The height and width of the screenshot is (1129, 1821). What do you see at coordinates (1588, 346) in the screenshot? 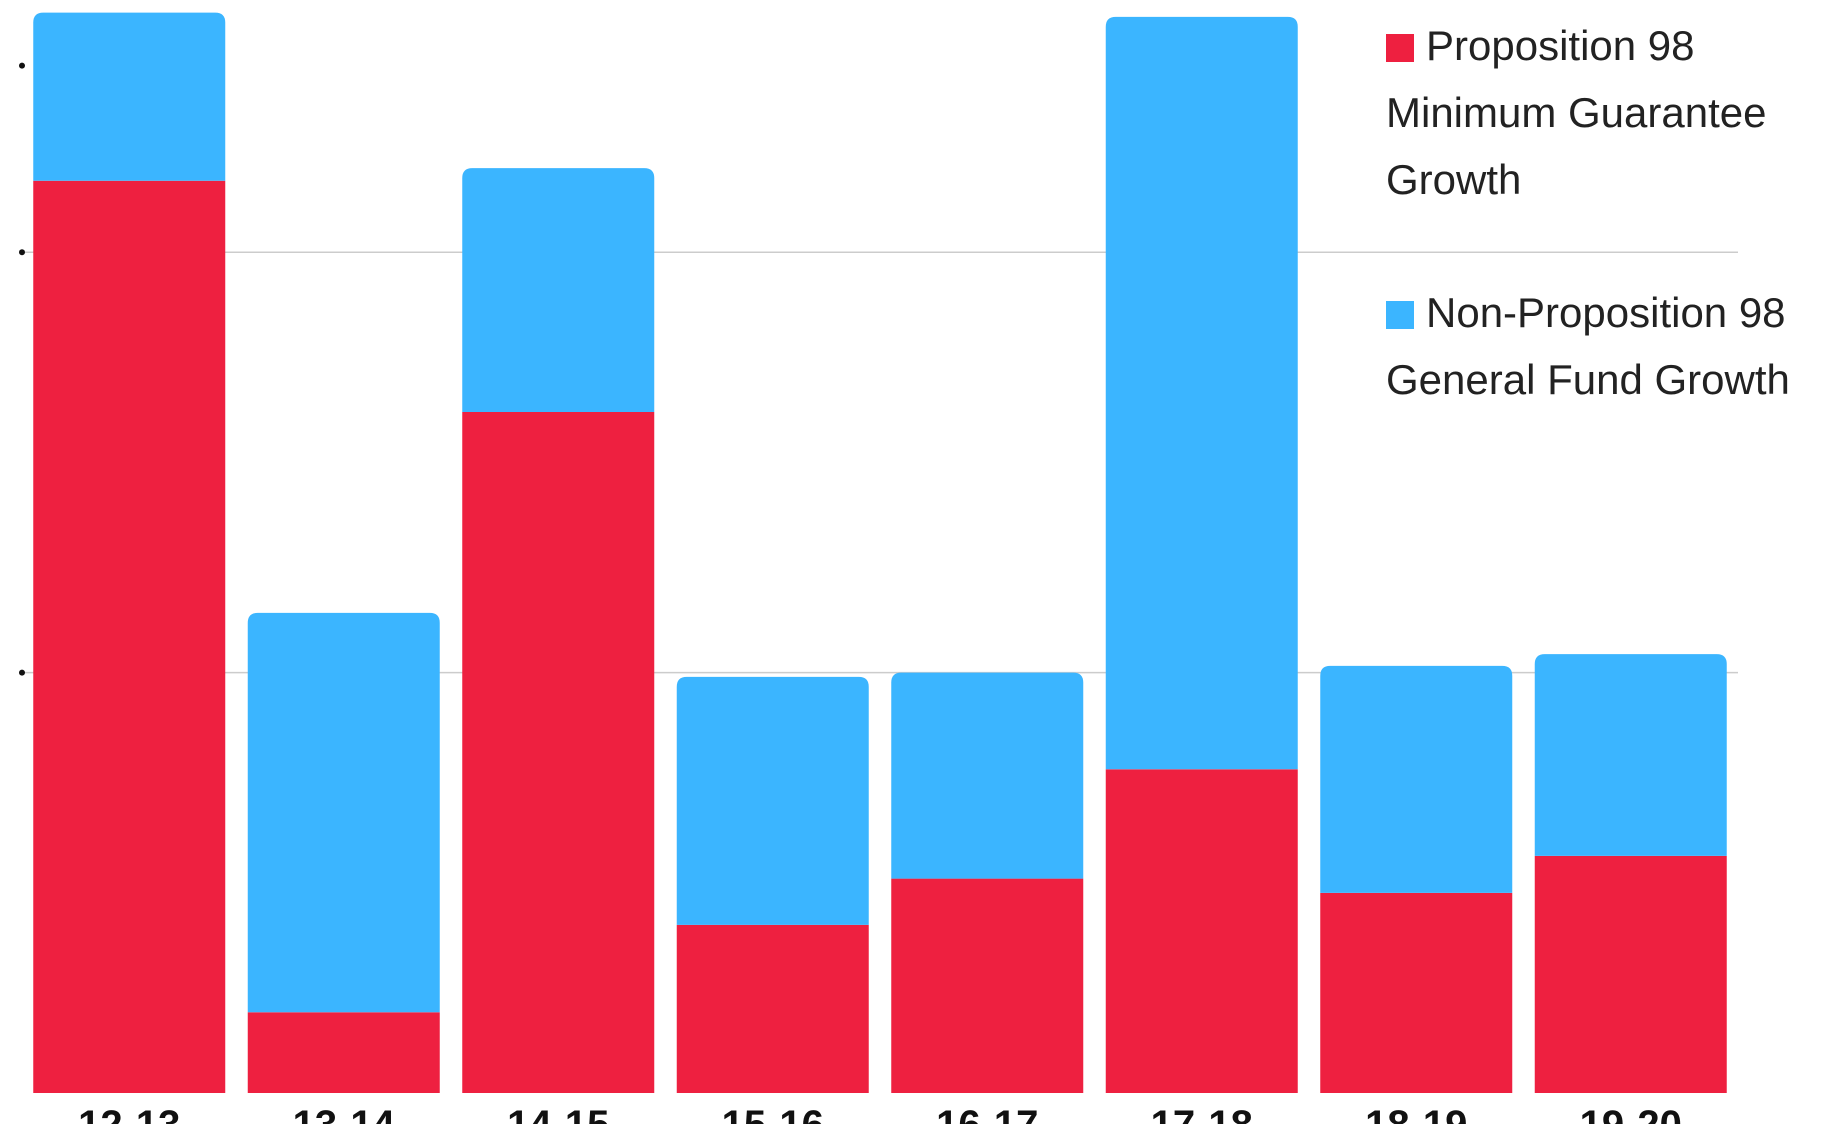
I see `legend-item-1: Non-Proposition 98 General Fund Growth` at bounding box center [1588, 346].